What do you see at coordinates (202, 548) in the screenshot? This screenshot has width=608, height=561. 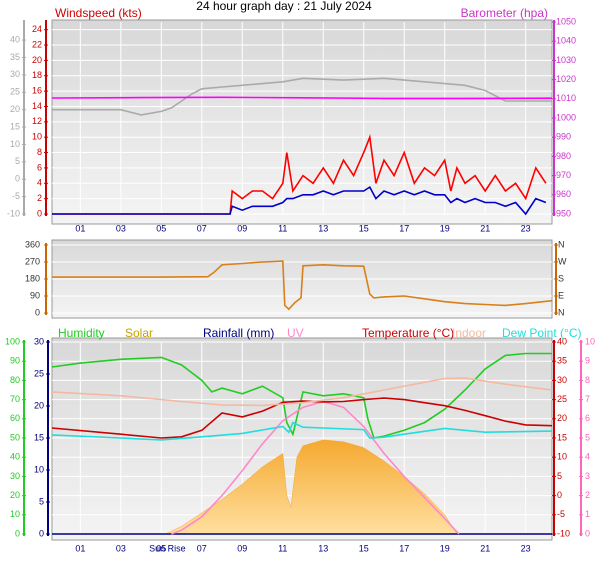 I see `x-tick-label: 07` at bounding box center [202, 548].